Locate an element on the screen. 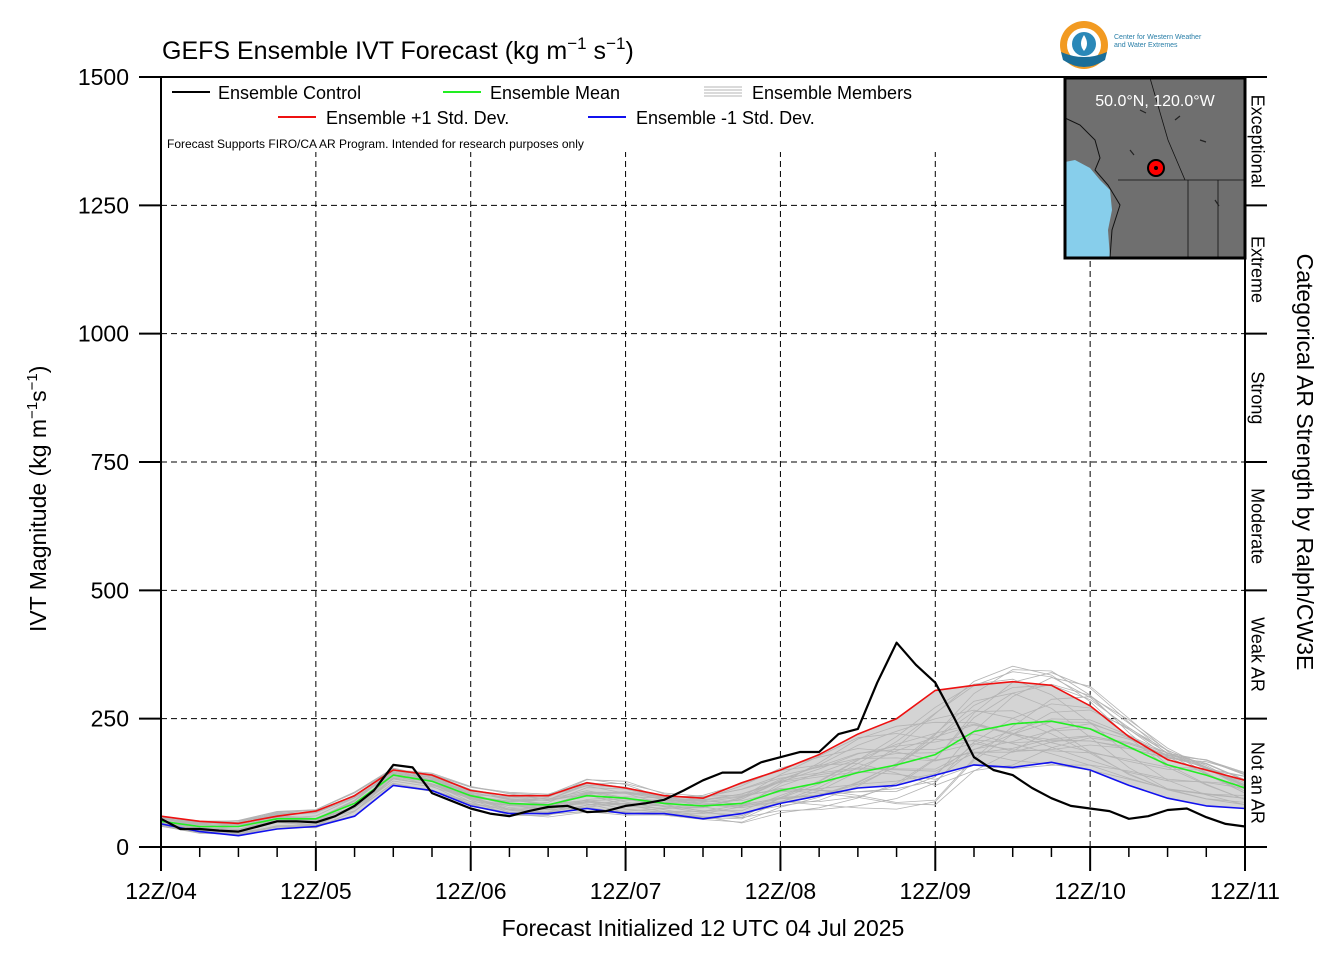 The width and height of the screenshot is (1336, 962). y-tick-label: 750 is located at coordinates (110, 462).